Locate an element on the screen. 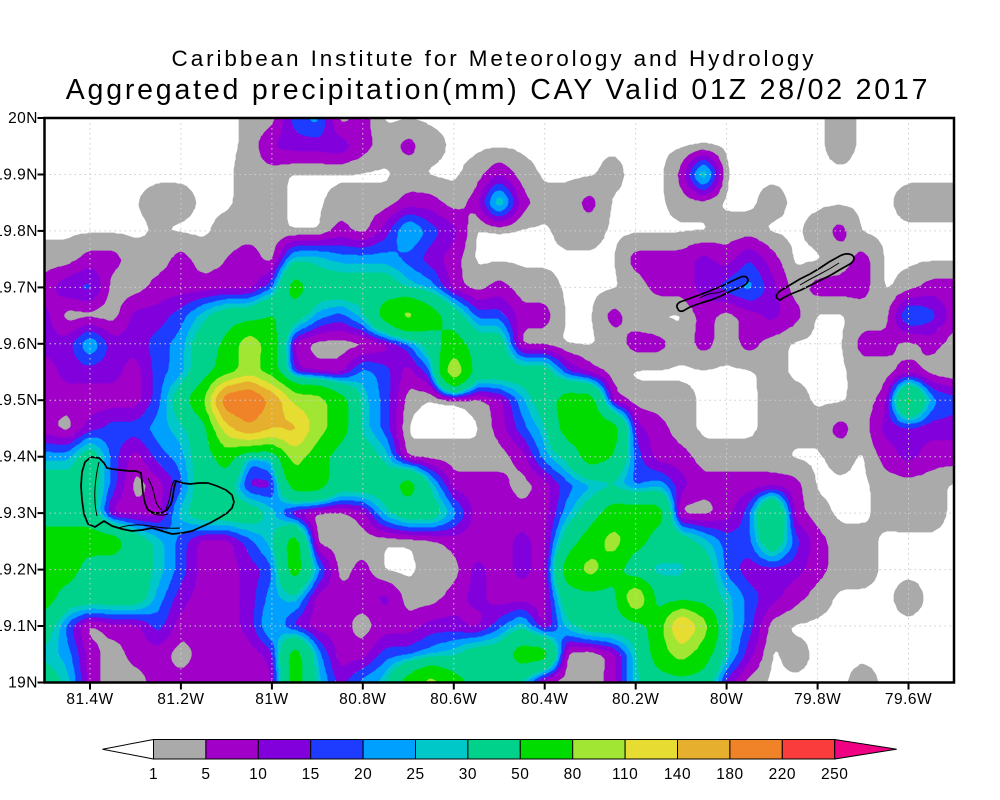 The height and width of the screenshot is (800, 1000). svg-text: 80.2W is located at coordinates (635, 699).